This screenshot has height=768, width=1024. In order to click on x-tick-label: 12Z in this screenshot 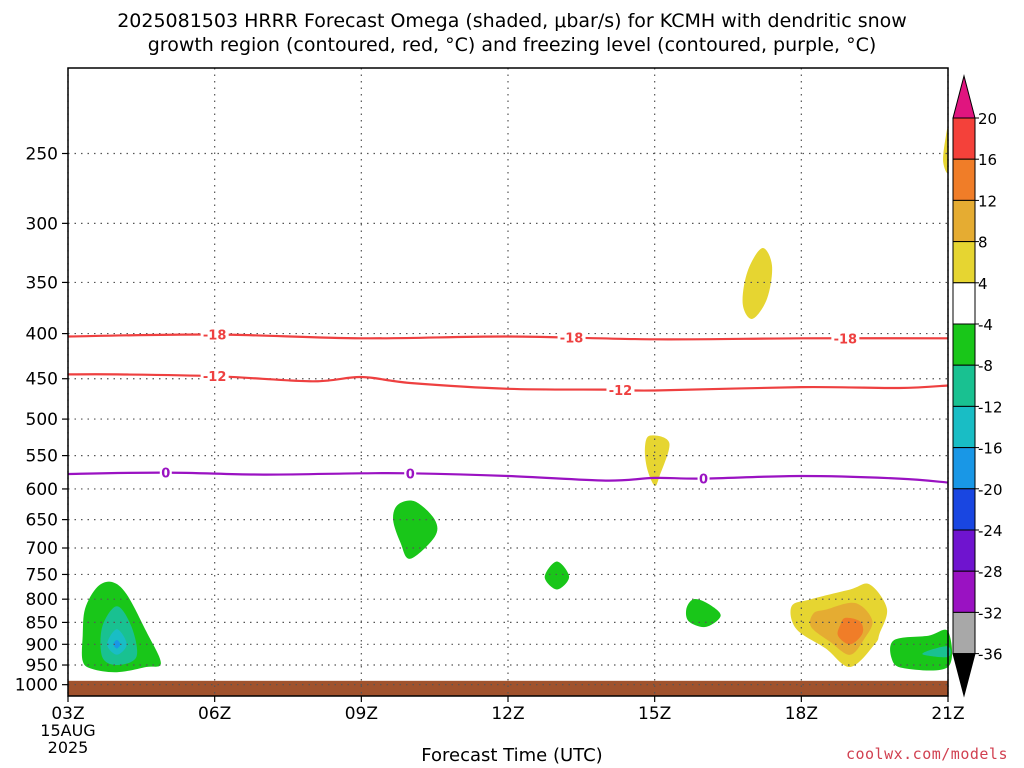, I will do `click(507, 714)`.